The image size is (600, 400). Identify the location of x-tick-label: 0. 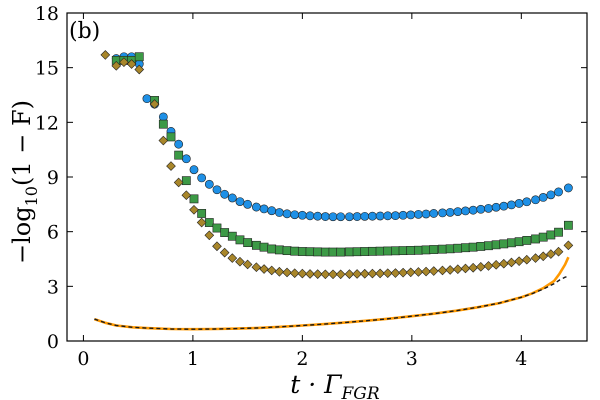
(83, 359).